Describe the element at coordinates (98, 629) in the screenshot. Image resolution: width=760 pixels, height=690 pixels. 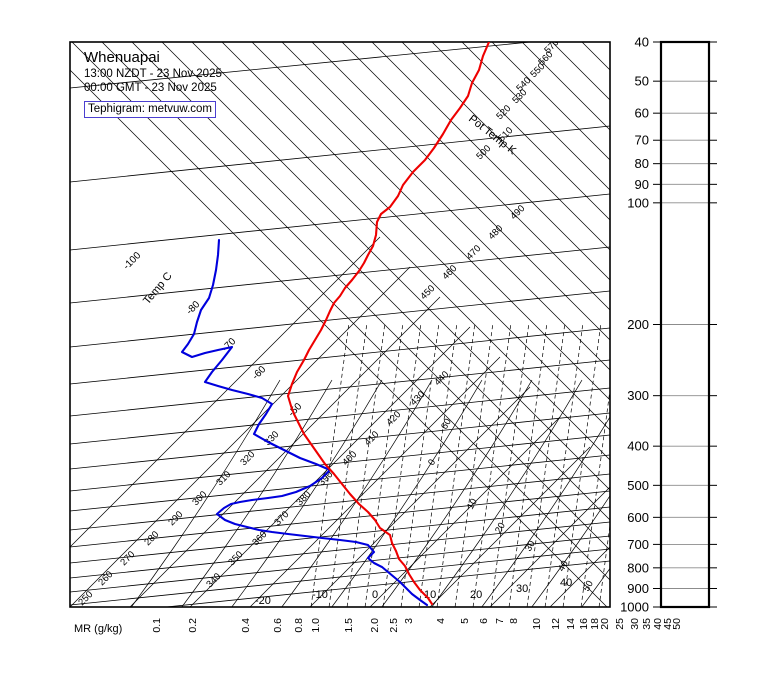
I see `mixing-ratio-axis-label: MR (g/kg)` at that location.